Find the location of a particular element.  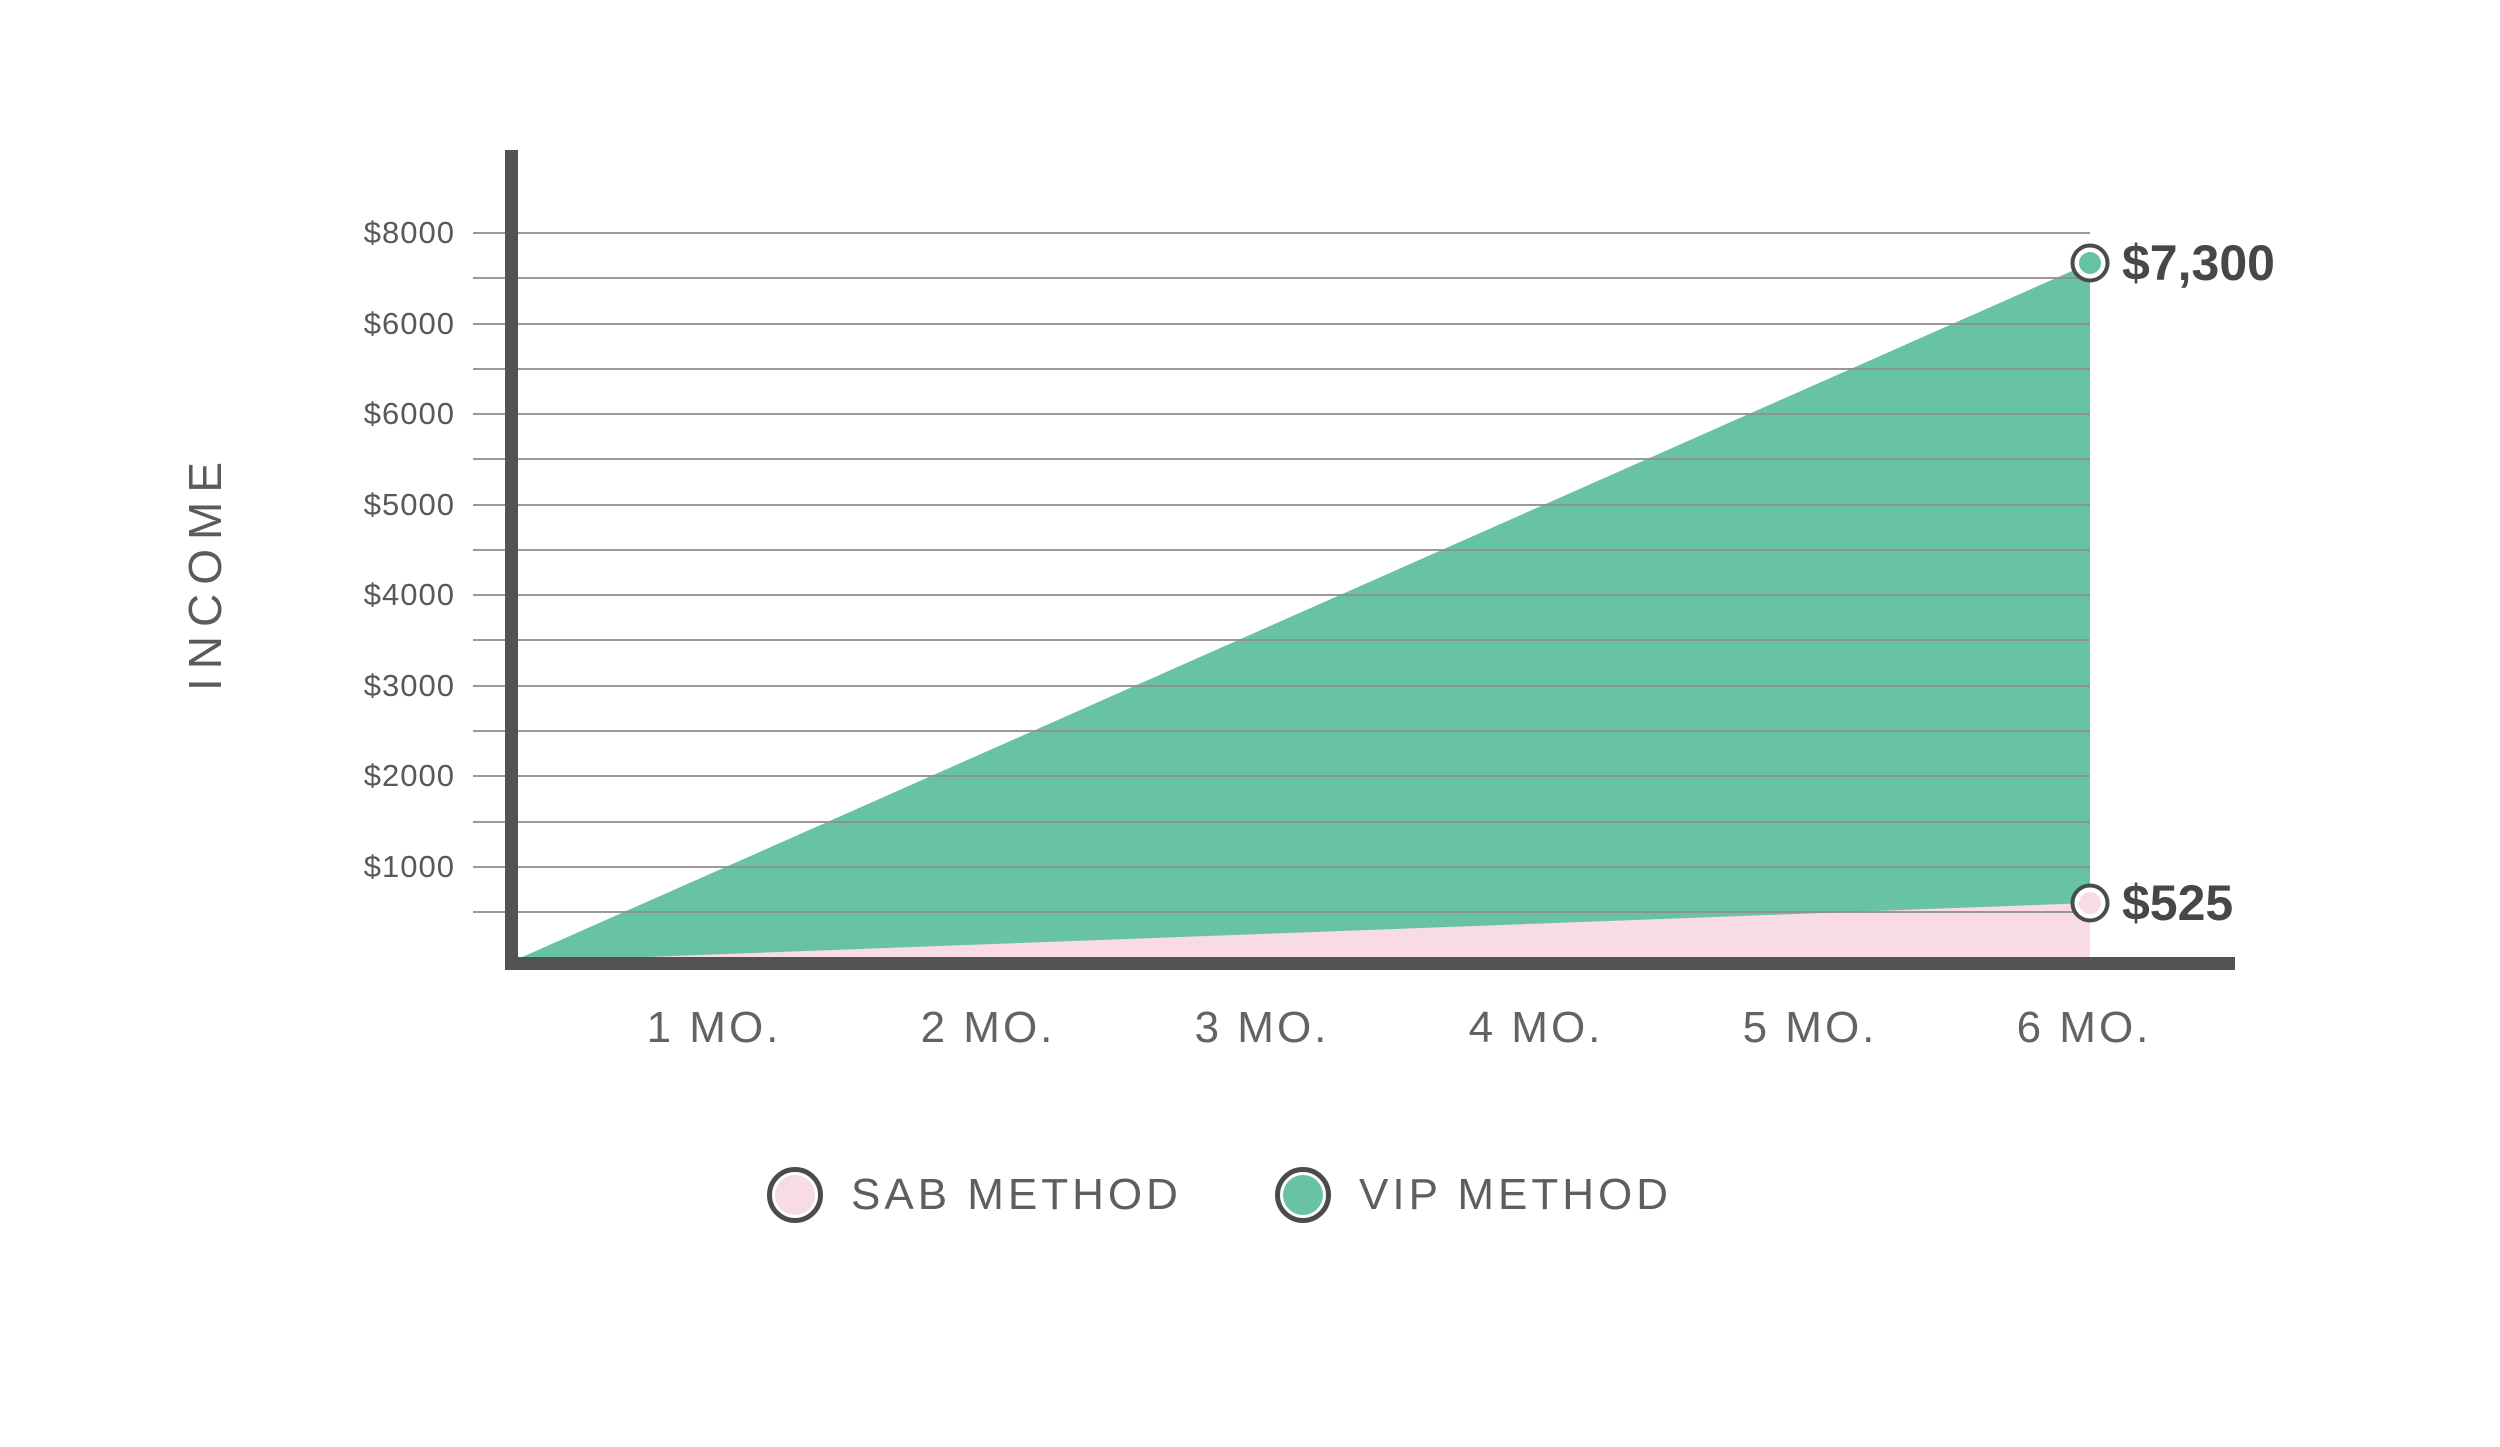

x-tick-label: 2 MO. is located at coordinates (988, 1027).